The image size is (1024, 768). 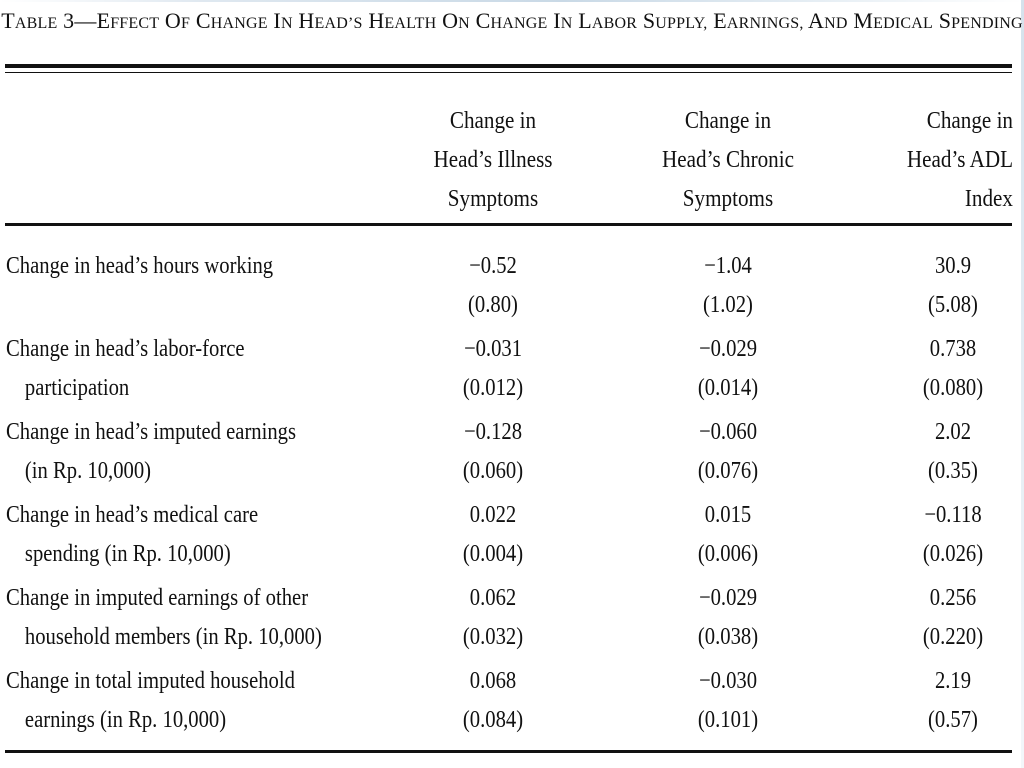 I want to click on column-header-illness: Change in Head’s Illness Symptoms, so click(x=493, y=160).